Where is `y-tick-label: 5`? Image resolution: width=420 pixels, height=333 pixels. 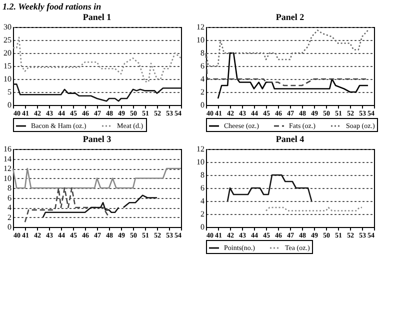 y-tick-label: 5 is located at coordinates (10, 92).